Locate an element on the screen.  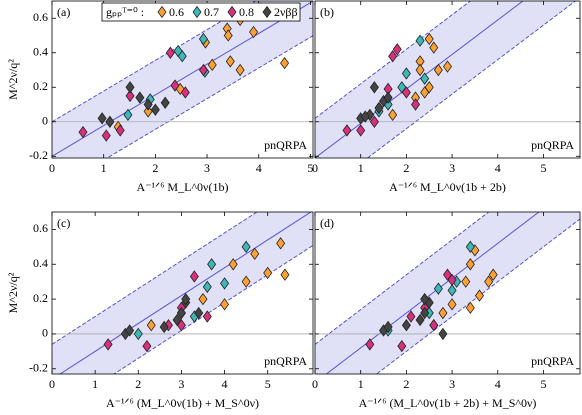
x-tick-label: 5 is located at coordinates (310, 168).